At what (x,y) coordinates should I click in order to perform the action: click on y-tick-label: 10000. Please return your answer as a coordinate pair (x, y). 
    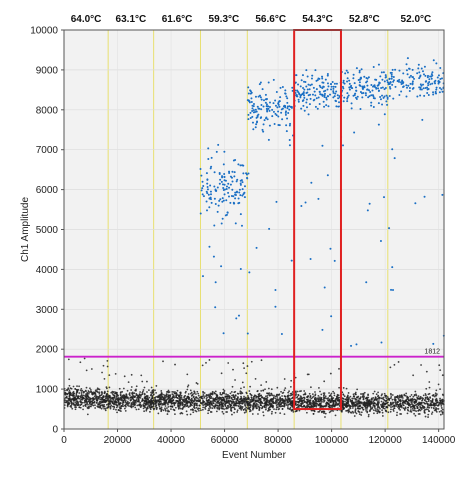
    Looking at the image, I should click on (44, 31).